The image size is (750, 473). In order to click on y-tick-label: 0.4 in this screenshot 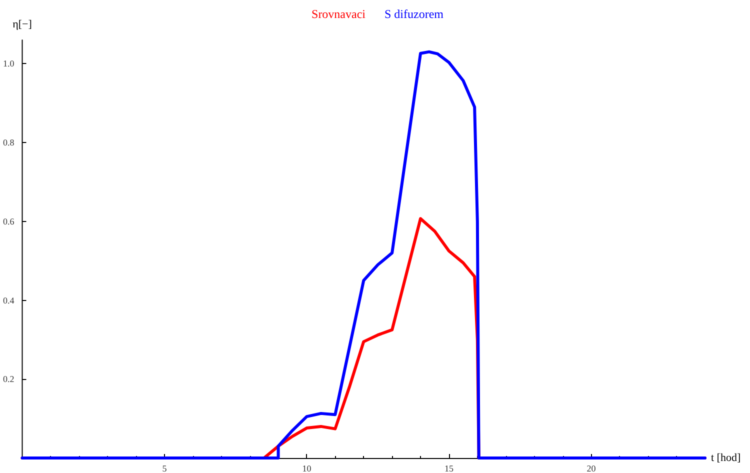, I will do `click(9, 300)`.